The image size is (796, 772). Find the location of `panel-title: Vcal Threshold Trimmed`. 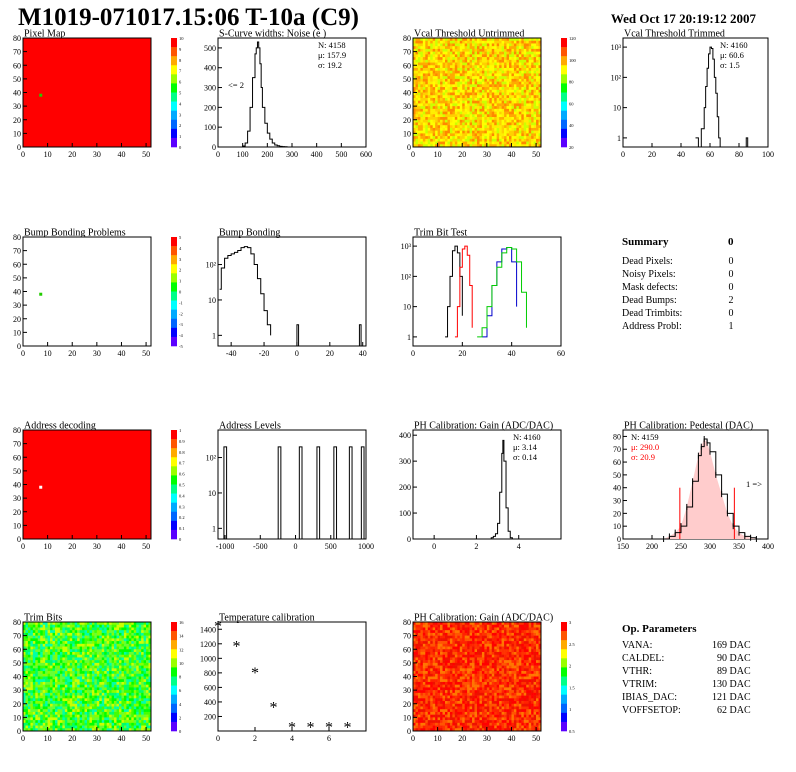

panel-title: Vcal Threshold Trimmed is located at coordinates (674, 34).